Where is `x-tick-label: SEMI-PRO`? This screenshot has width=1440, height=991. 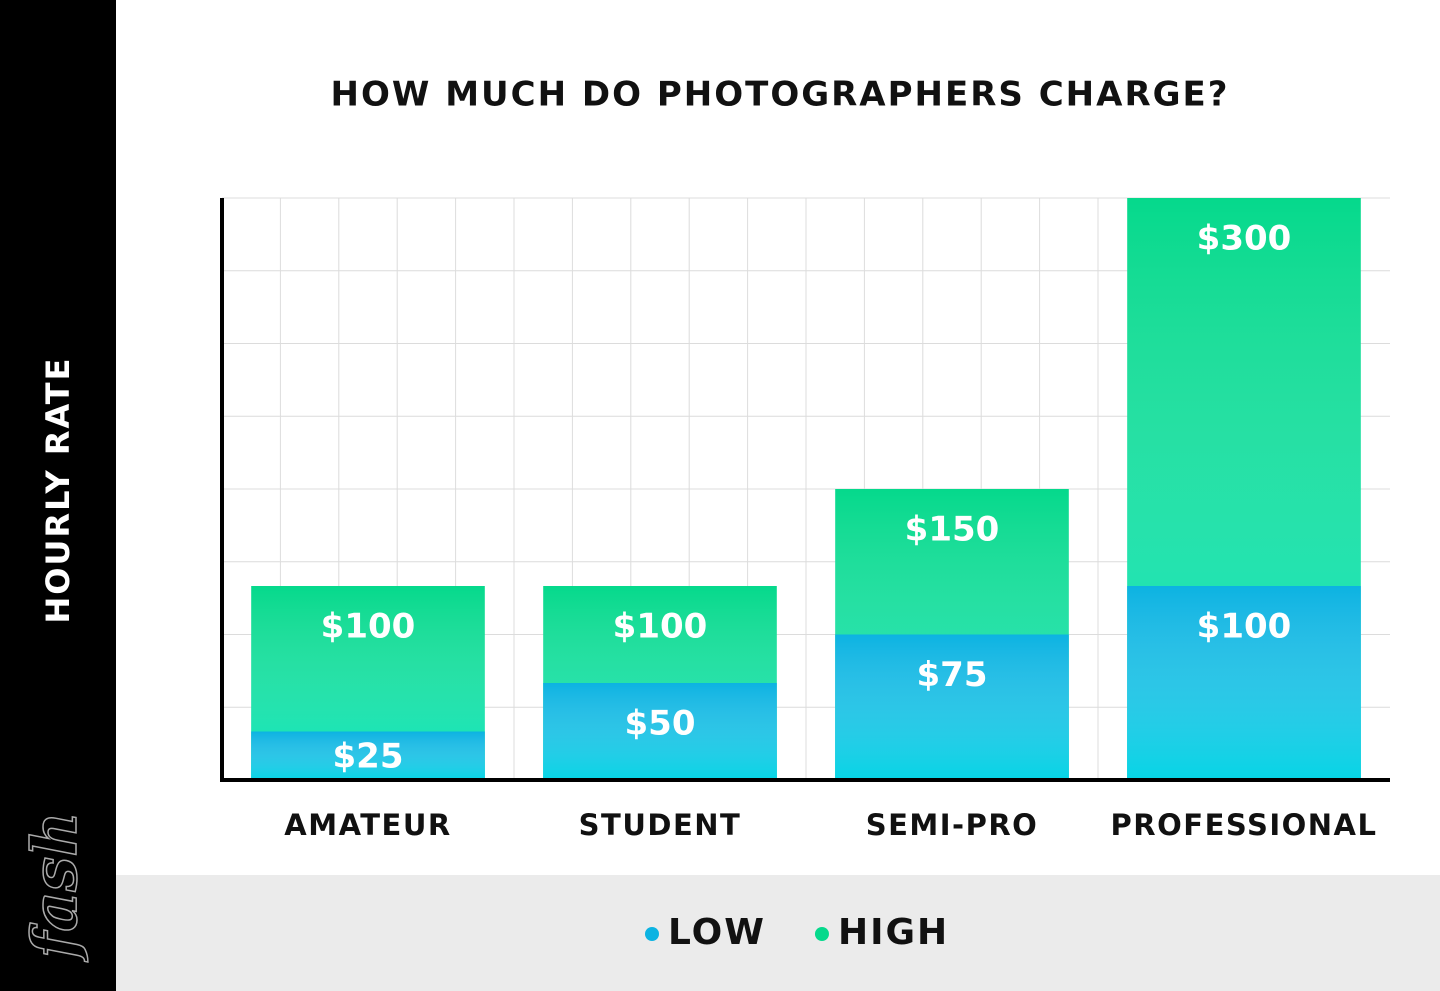 x-tick-label: SEMI-PRO is located at coordinates (952, 825).